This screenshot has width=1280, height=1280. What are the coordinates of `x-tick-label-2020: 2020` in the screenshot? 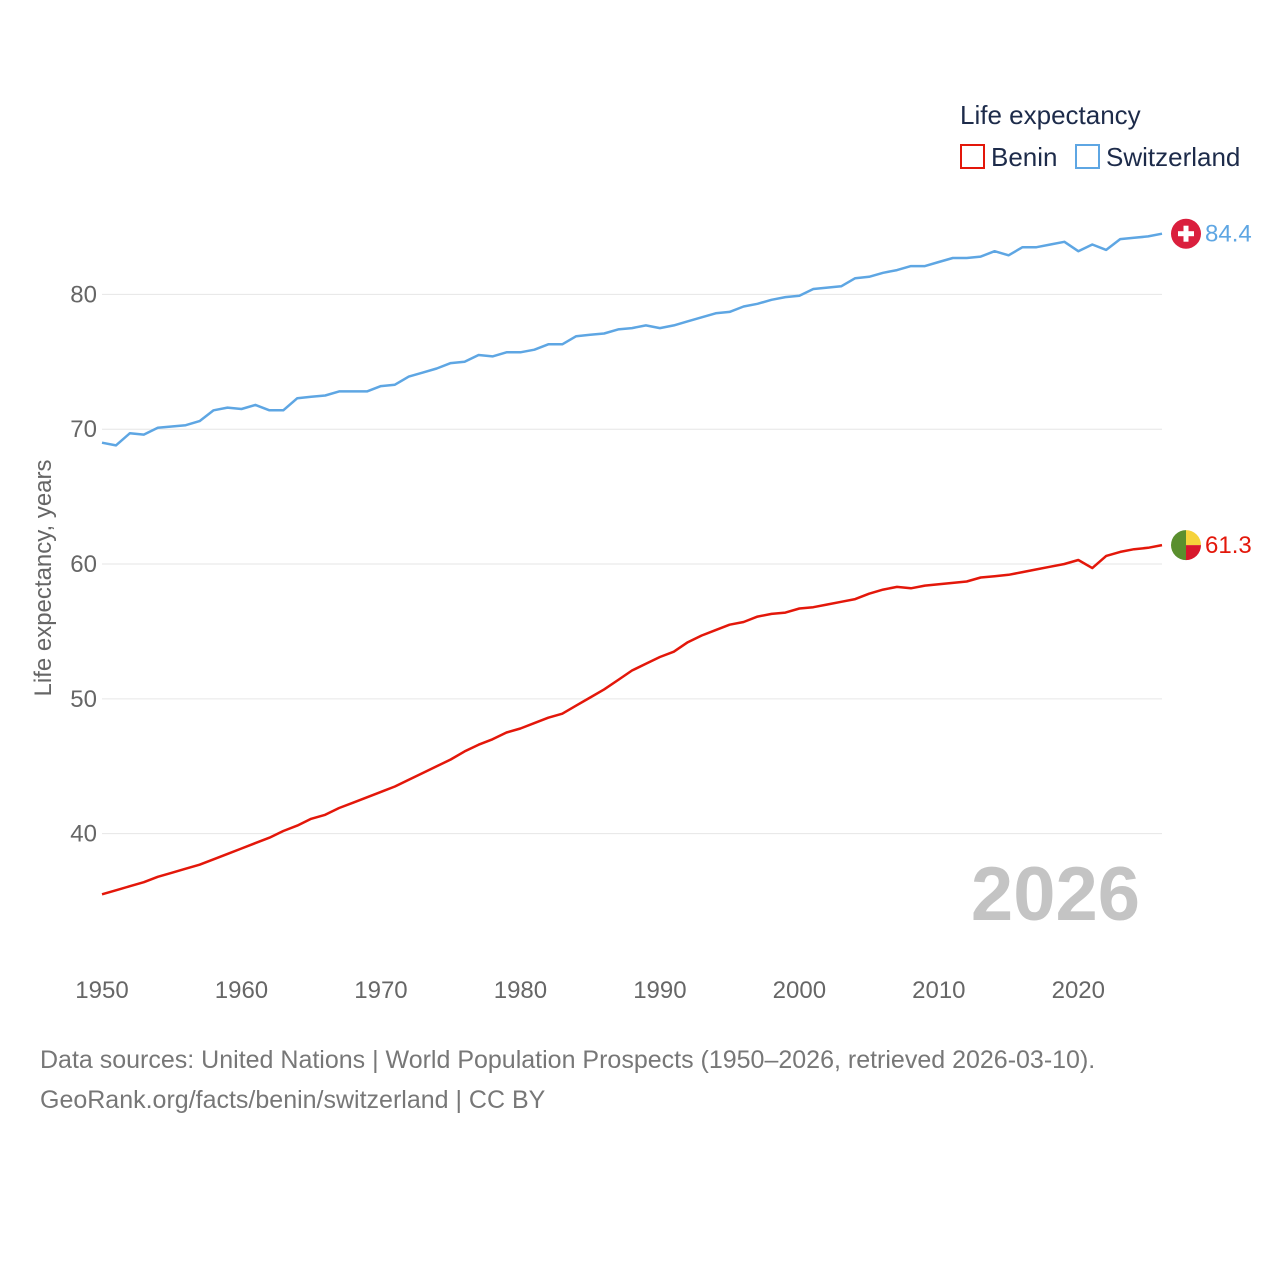 It's located at (1078, 990).